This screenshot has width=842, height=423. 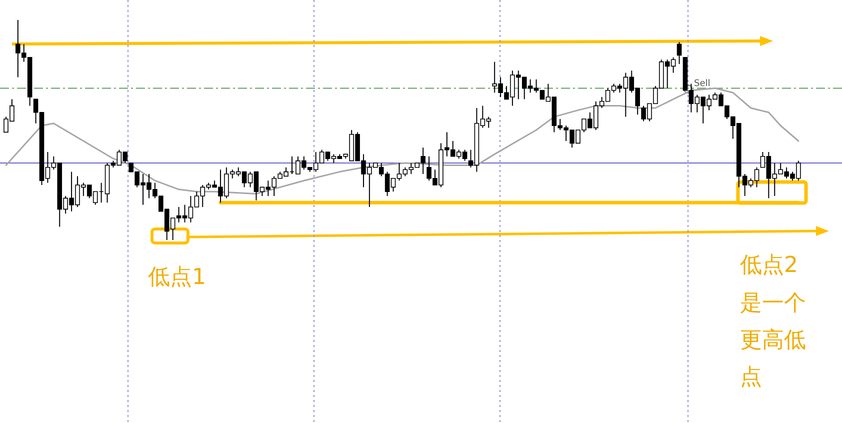 What do you see at coordinates (769, 265) in the screenshot?
I see `text: 低点2` at bounding box center [769, 265].